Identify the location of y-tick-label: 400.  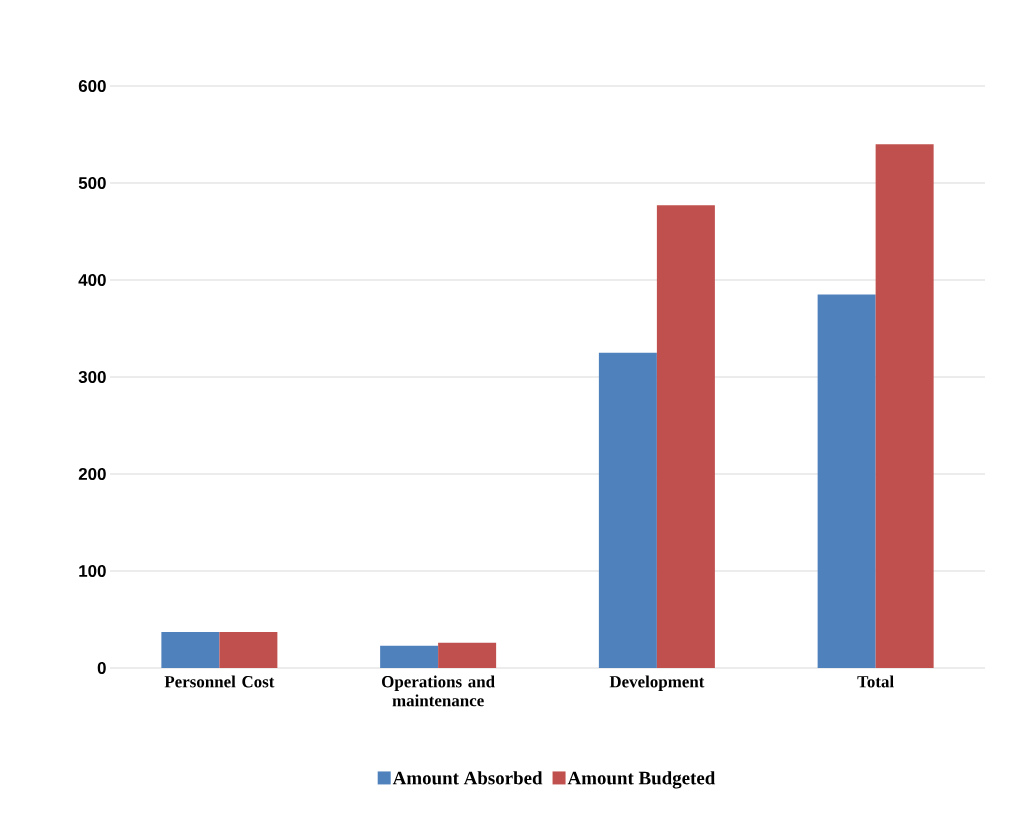
(92, 280).